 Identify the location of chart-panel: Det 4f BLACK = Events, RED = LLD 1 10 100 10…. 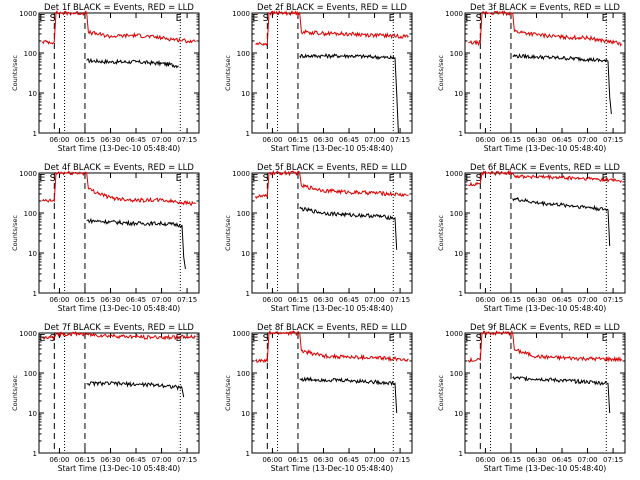
(105, 238).